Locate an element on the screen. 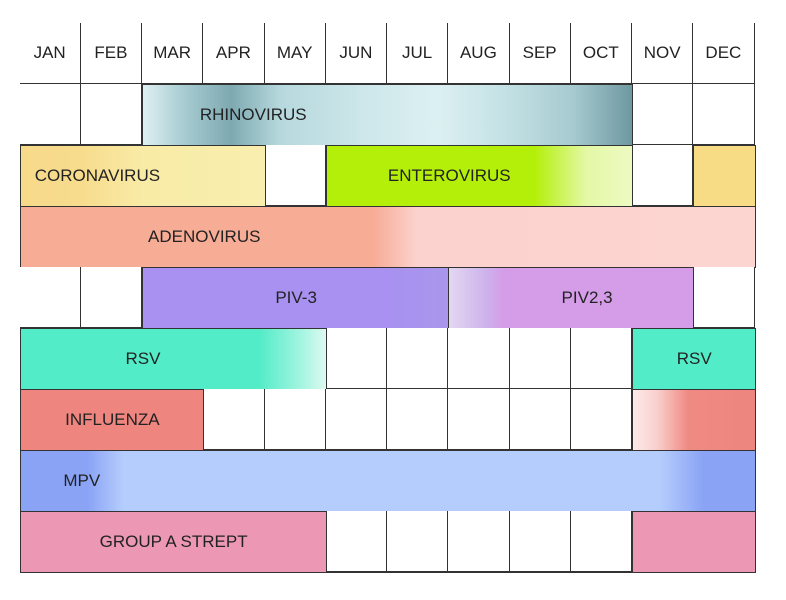 The height and width of the screenshot is (600, 786). season-bar-enterovirus: ENTEROVIRUS is located at coordinates (479, 175).